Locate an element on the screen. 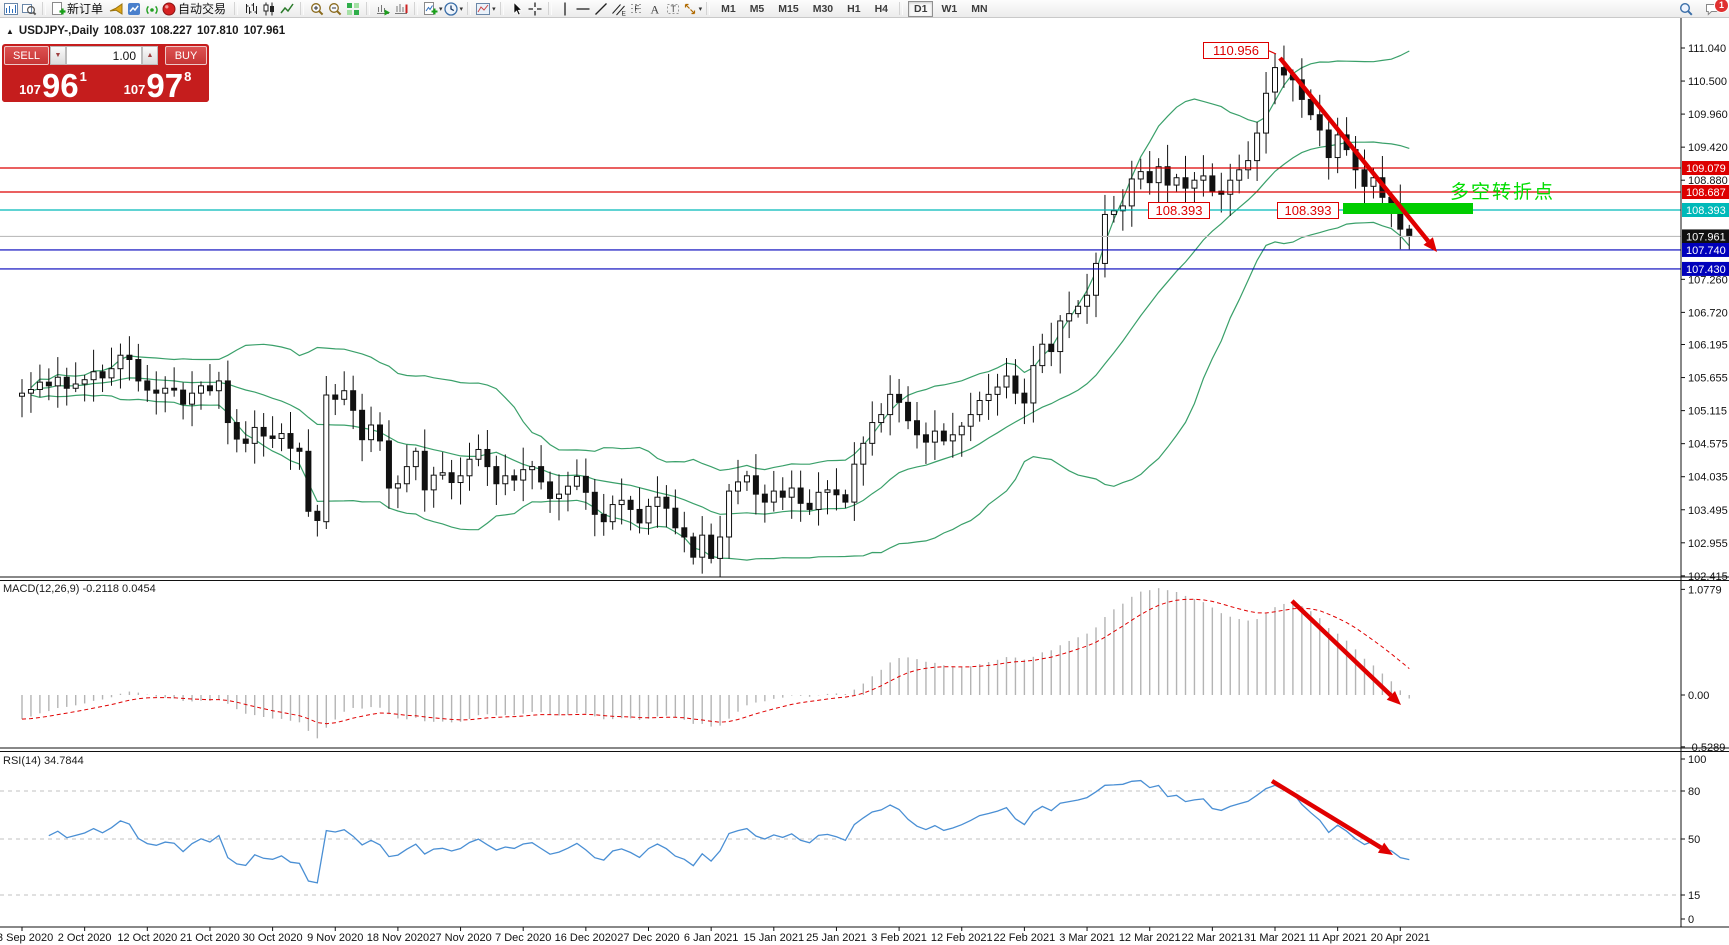 The image size is (1729, 945). timeframe-button-m1: M1 is located at coordinates (728, 8).